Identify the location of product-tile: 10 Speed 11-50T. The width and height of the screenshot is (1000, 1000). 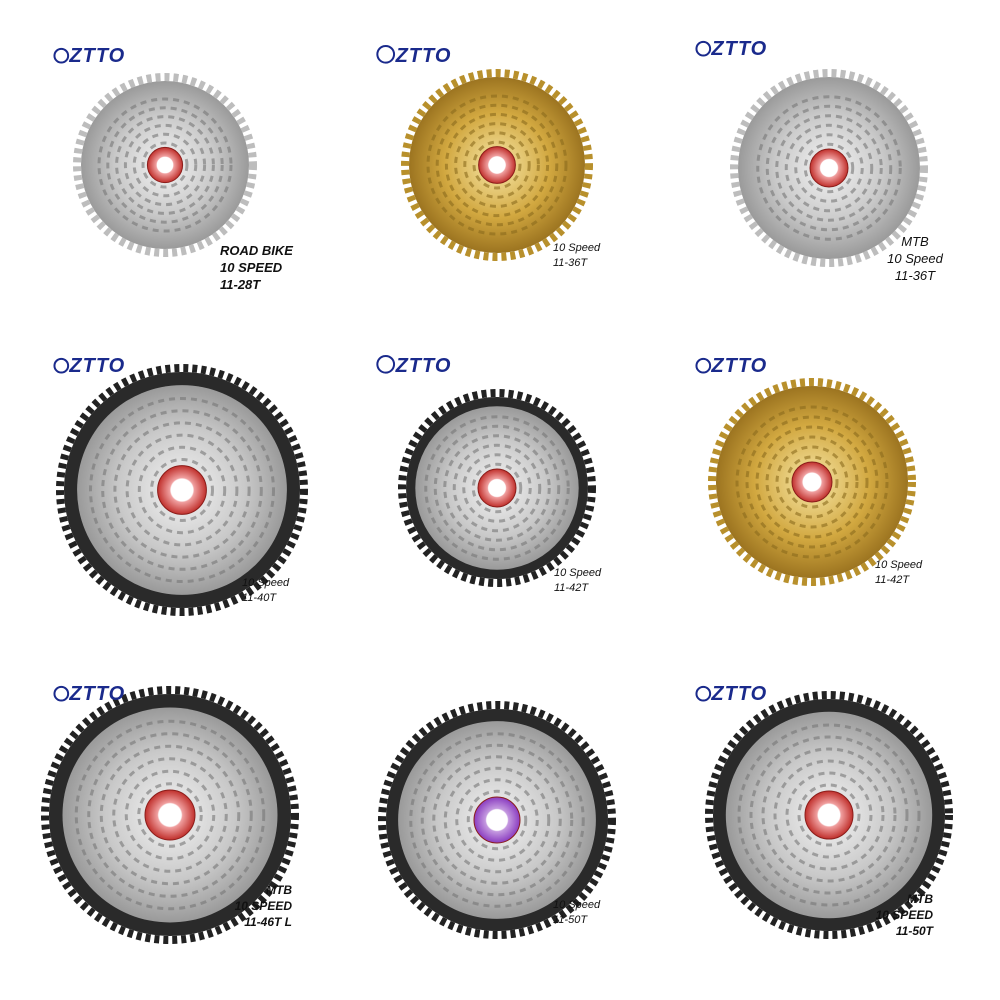
(497, 820).